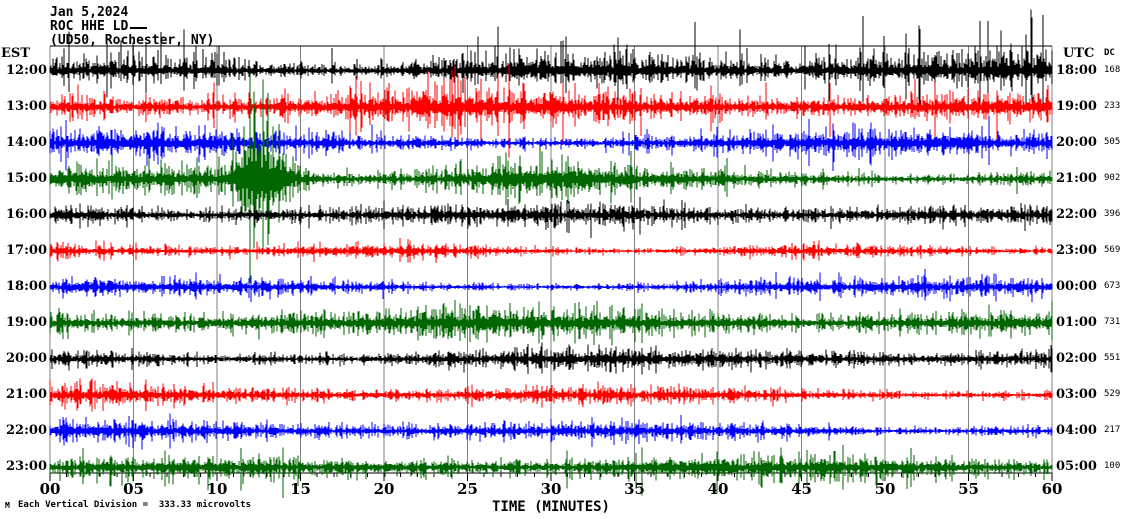  Describe the element at coordinates (1076, 394) in the screenshot. I see `utc-time-label: 03:00` at that location.